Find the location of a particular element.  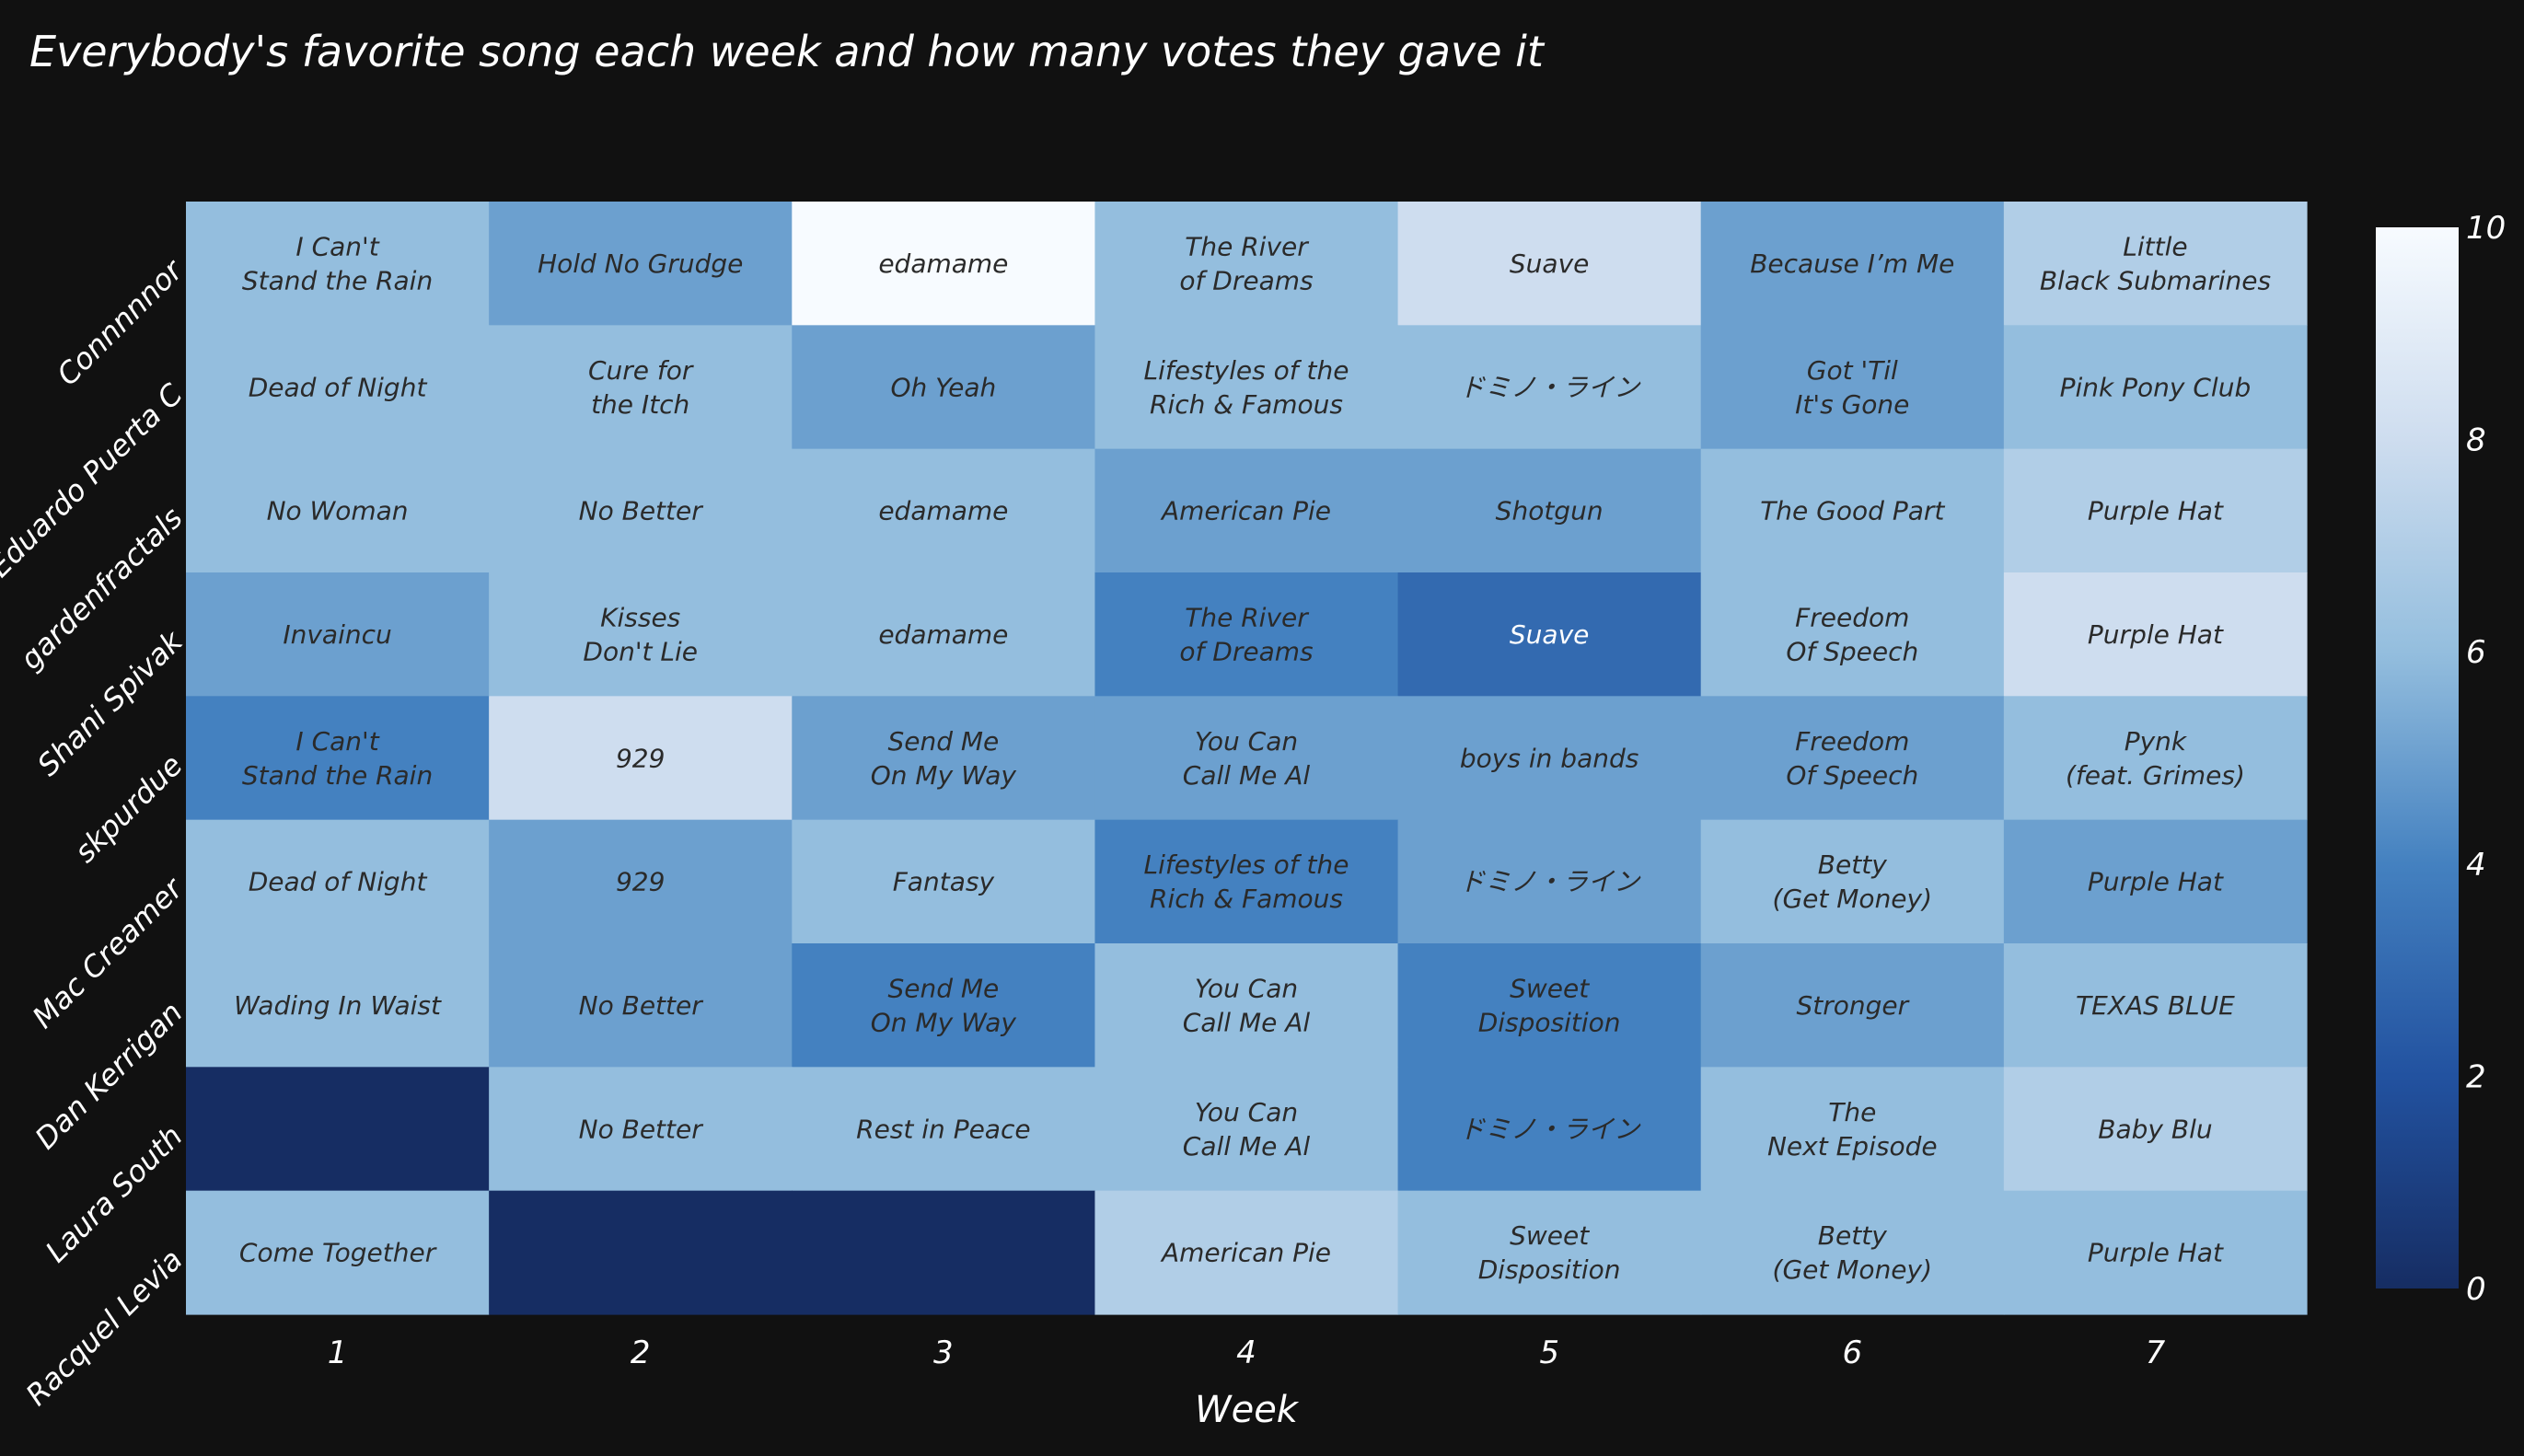

colorbar-tick-10: 10 is located at coordinates (2486, 228).